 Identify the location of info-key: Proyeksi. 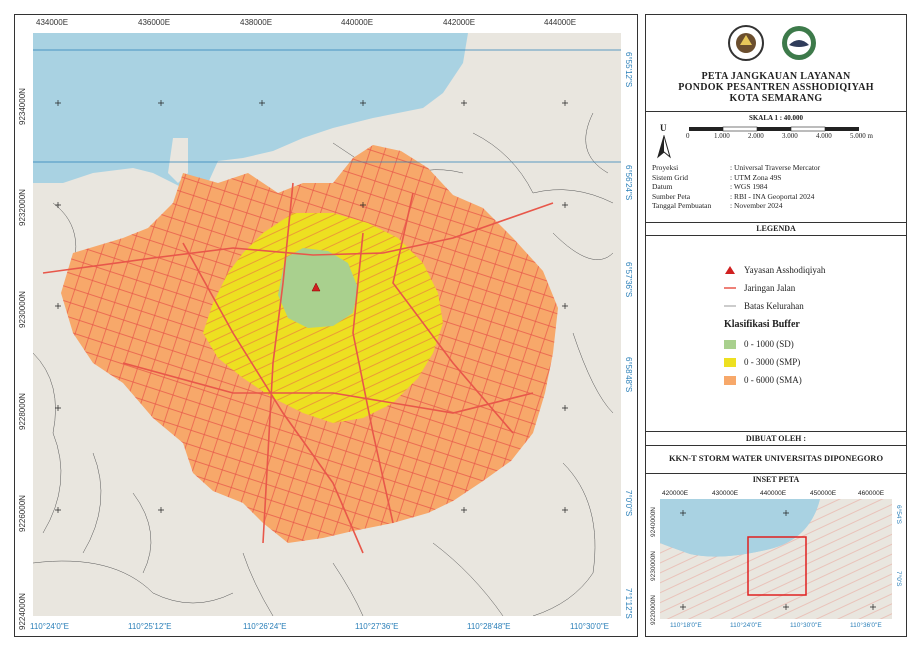
(665, 167).